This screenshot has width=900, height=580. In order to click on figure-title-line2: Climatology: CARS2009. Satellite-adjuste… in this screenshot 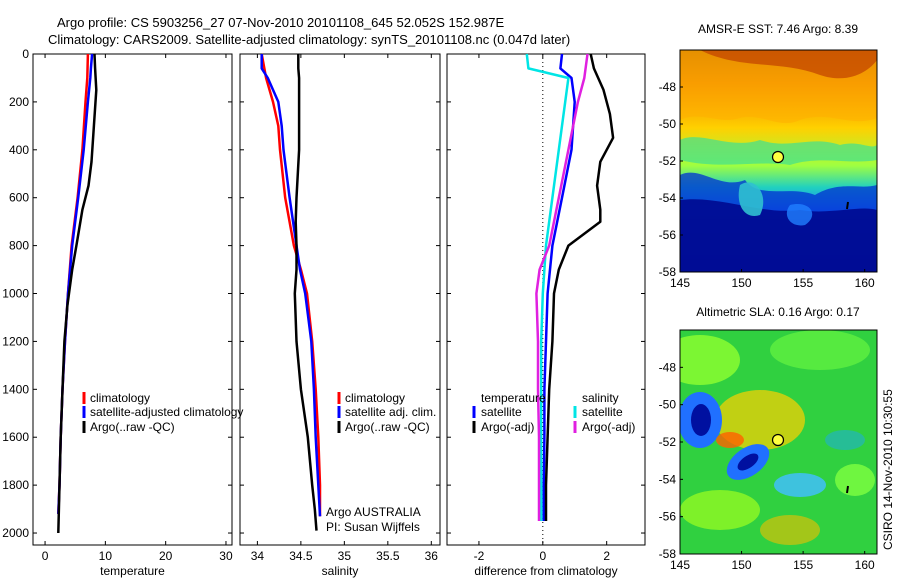, I will do `click(309, 39)`.